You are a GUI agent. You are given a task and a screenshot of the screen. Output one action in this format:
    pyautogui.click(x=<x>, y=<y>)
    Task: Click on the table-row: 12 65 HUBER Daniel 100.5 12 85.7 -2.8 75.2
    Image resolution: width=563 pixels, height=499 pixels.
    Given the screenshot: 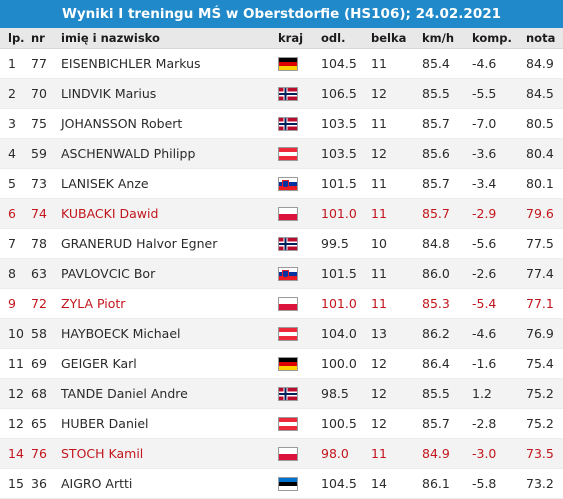 What is the action you would take?
    pyautogui.click(x=281, y=423)
    